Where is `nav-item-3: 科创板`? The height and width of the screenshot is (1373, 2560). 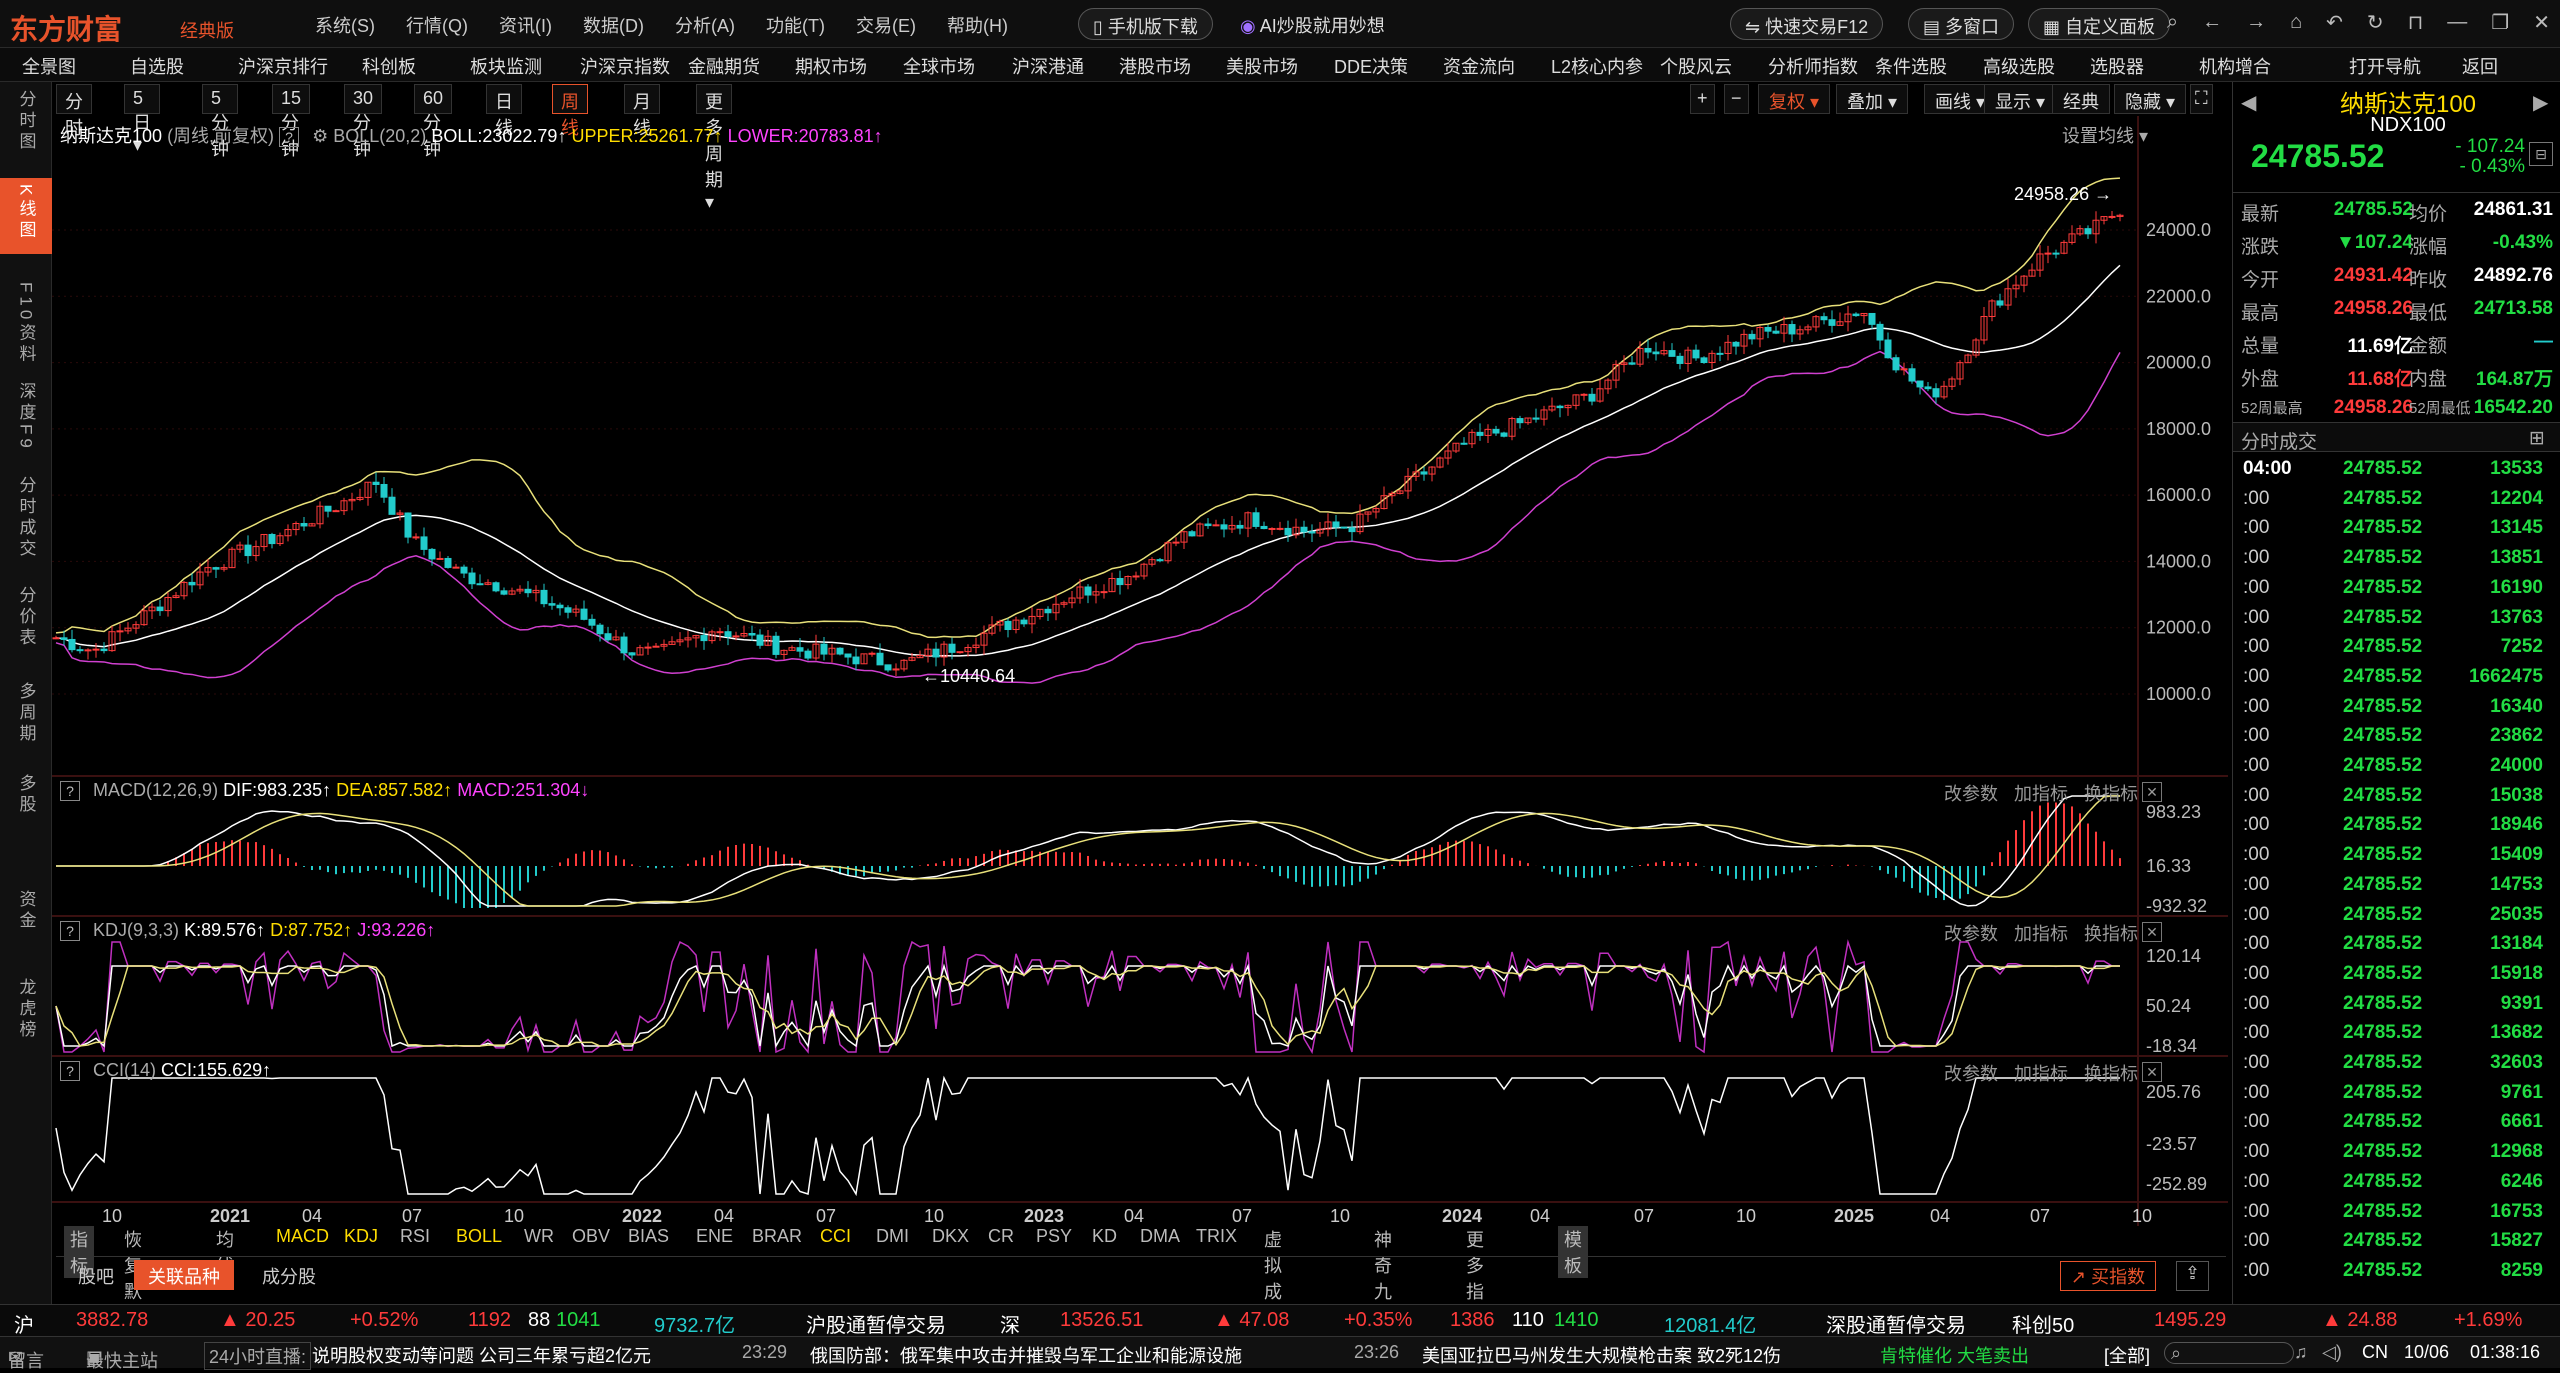 nav-item-3: 科创板 is located at coordinates (389, 67).